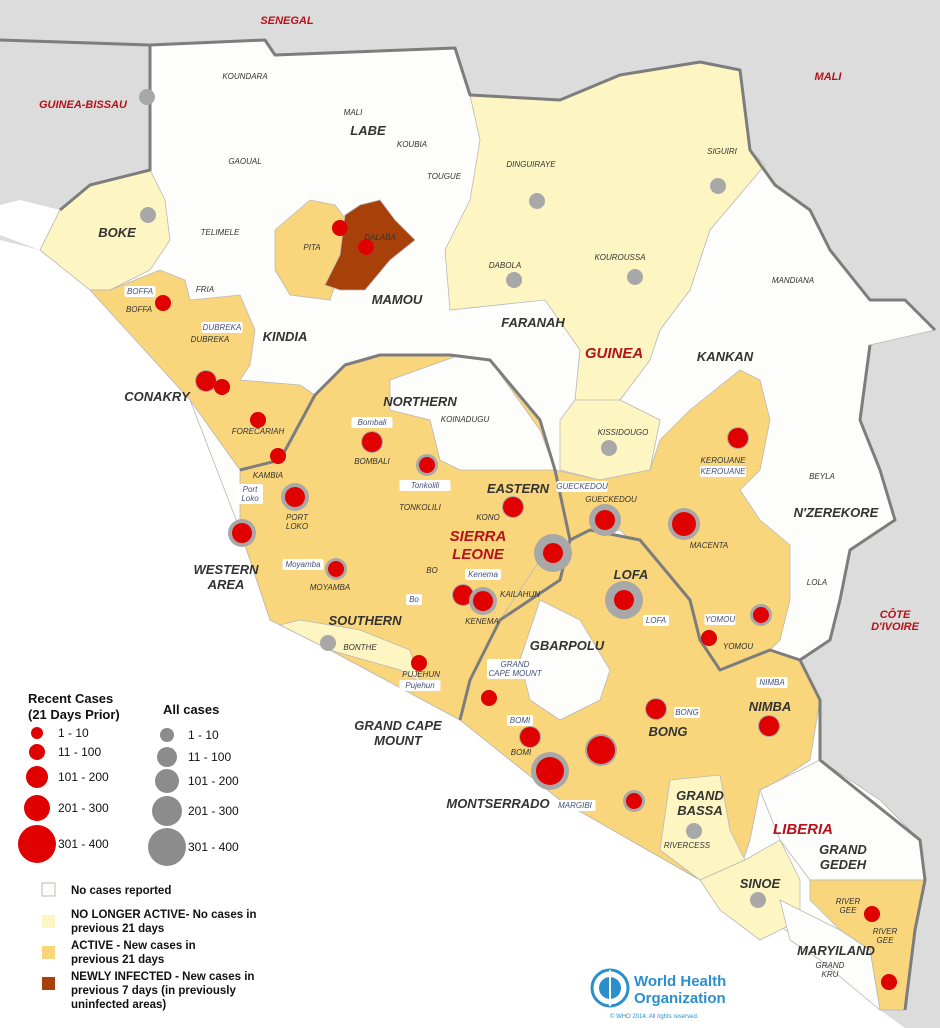 The width and height of the screenshot is (940, 1028). I want to click on legend-recent-range: 101 - 200, so click(83, 777).